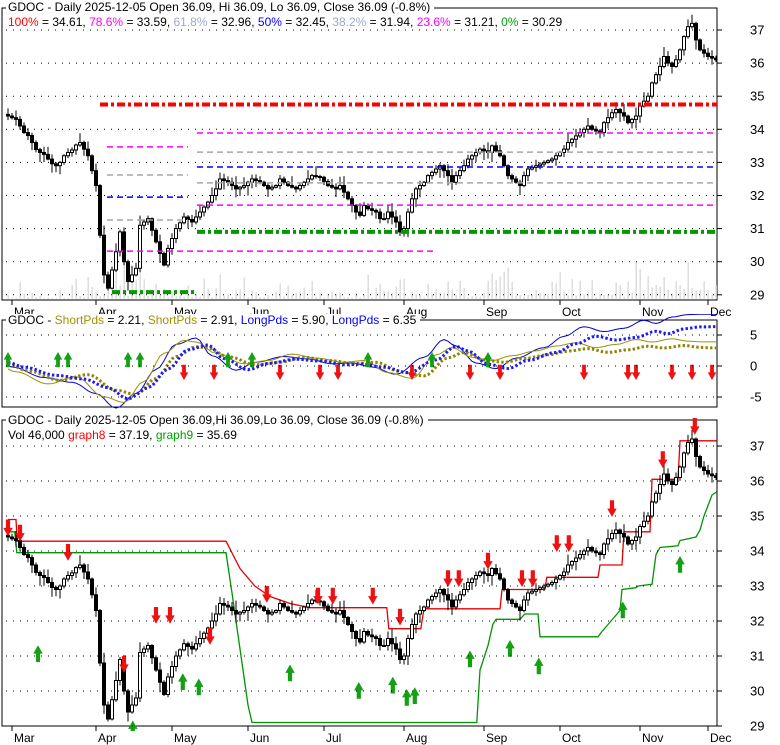  What do you see at coordinates (310, 320) in the screenshot?
I see `osc-label-seg-6: = 5.90,` at bounding box center [310, 320].